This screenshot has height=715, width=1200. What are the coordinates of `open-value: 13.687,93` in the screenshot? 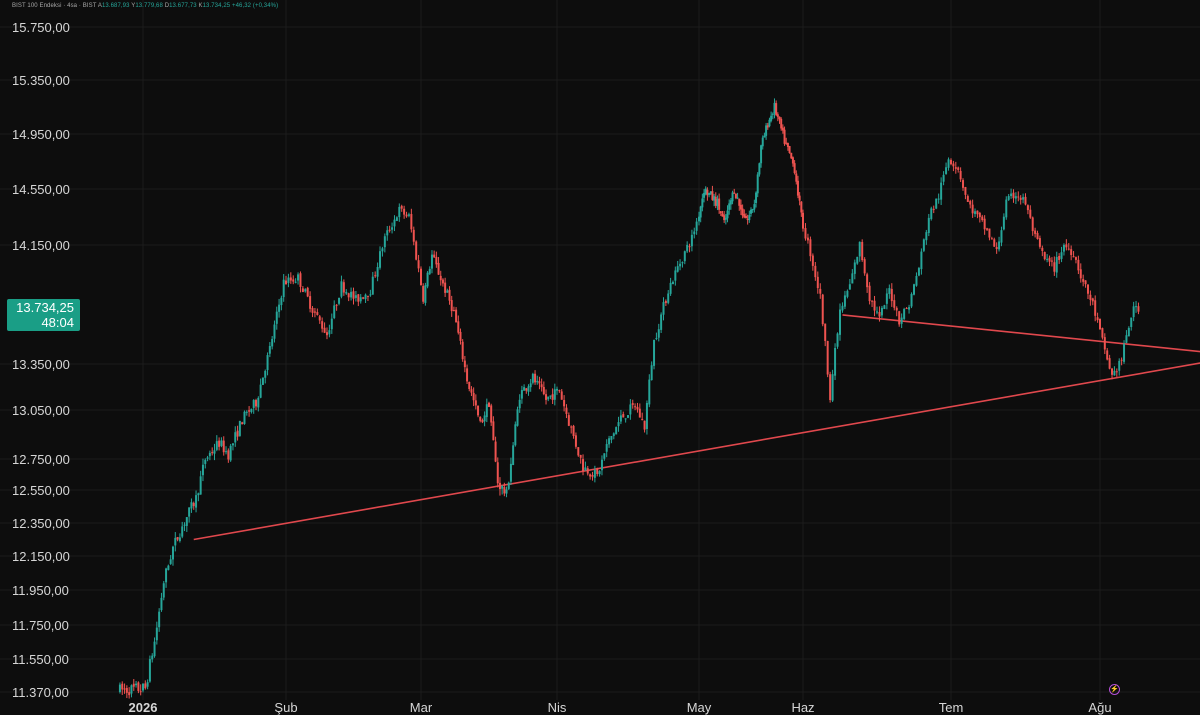 It's located at (115, 6).